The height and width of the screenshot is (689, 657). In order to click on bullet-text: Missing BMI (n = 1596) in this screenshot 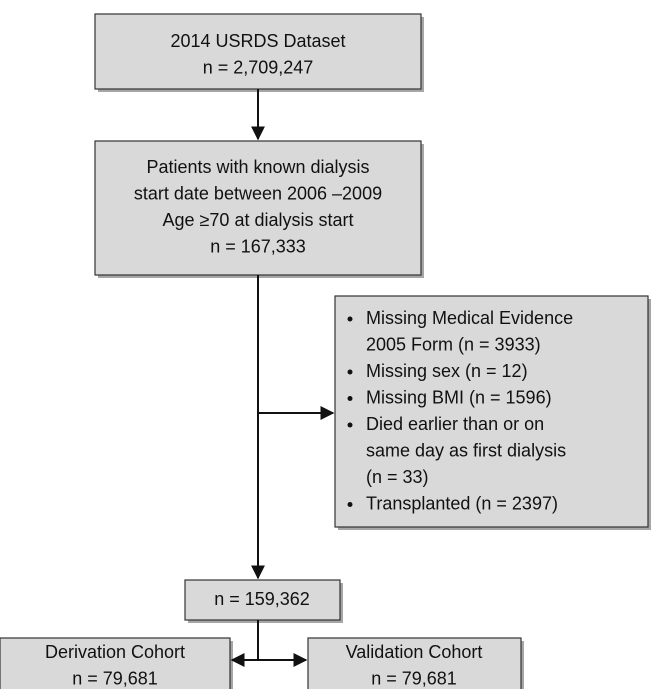, I will do `click(459, 397)`.